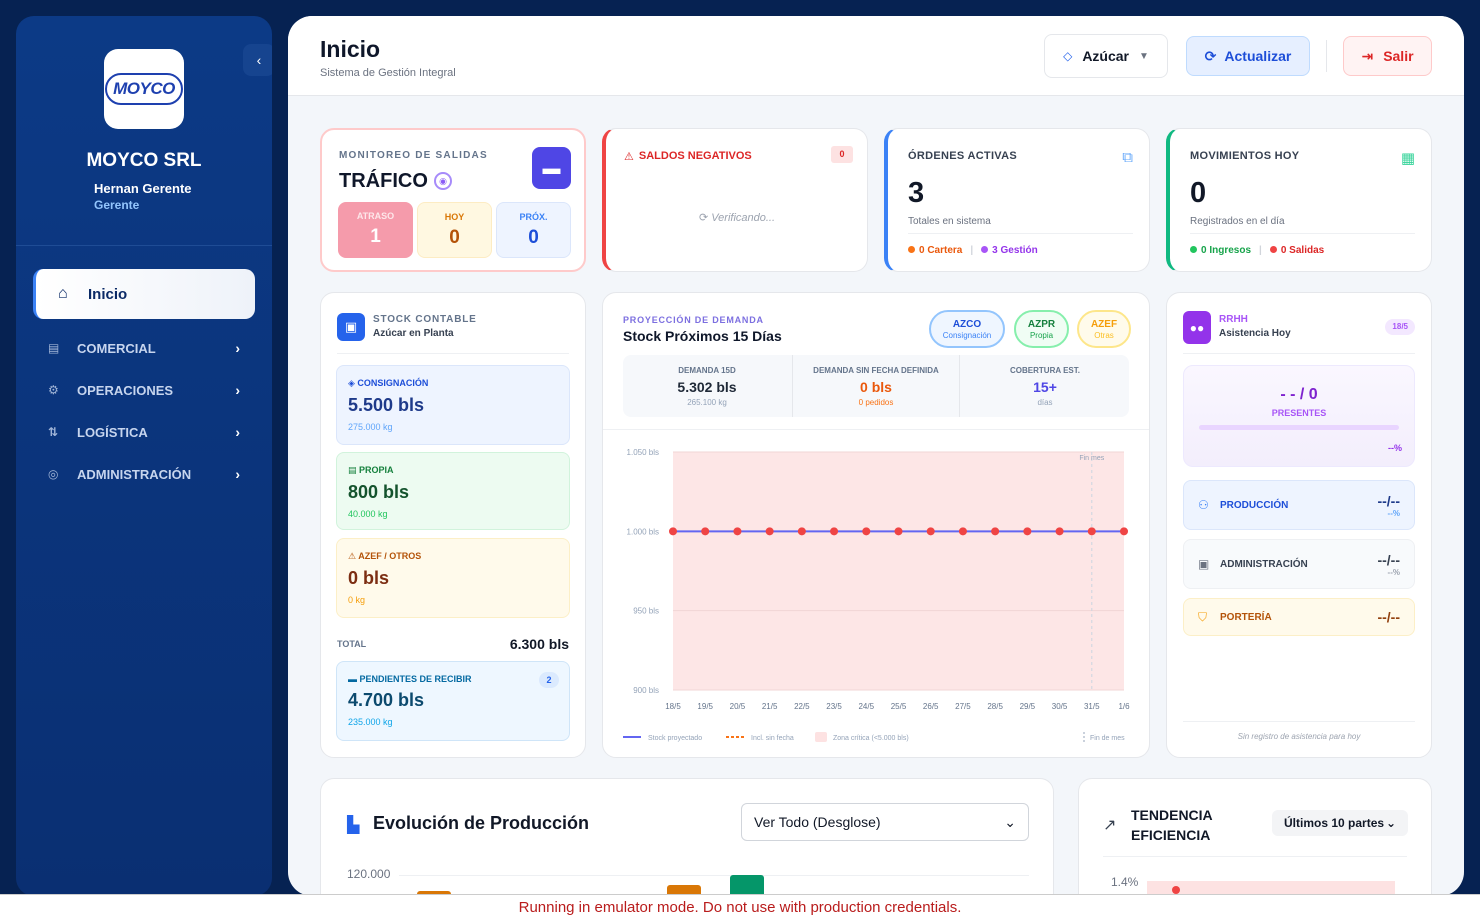  I want to click on produccion-filter-select: Ver Todo (Desglose) ⌄, so click(885, 822).